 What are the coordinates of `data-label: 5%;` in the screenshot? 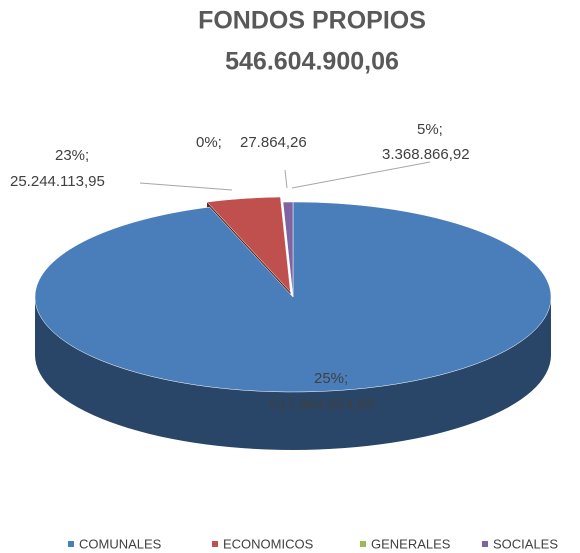 It's located at (430, 129).